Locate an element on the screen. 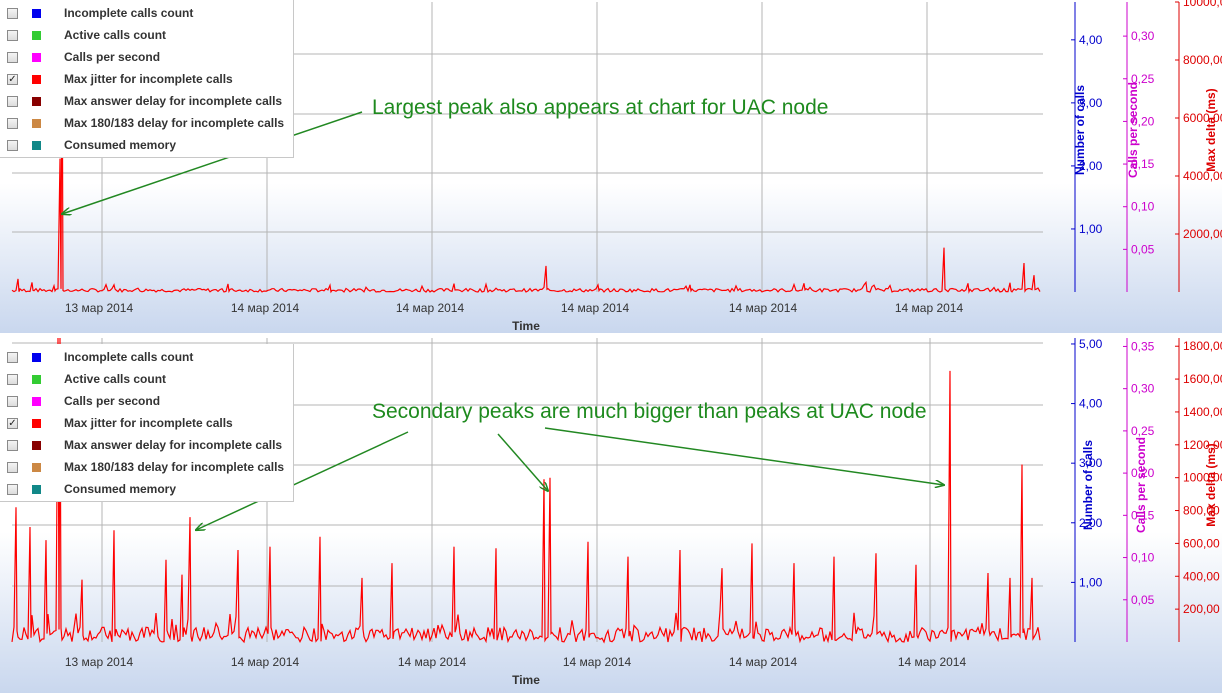 This screenshot has width=1222, height=693. y-tick-label: 6000,00 is located at coordinates (1202, 118).